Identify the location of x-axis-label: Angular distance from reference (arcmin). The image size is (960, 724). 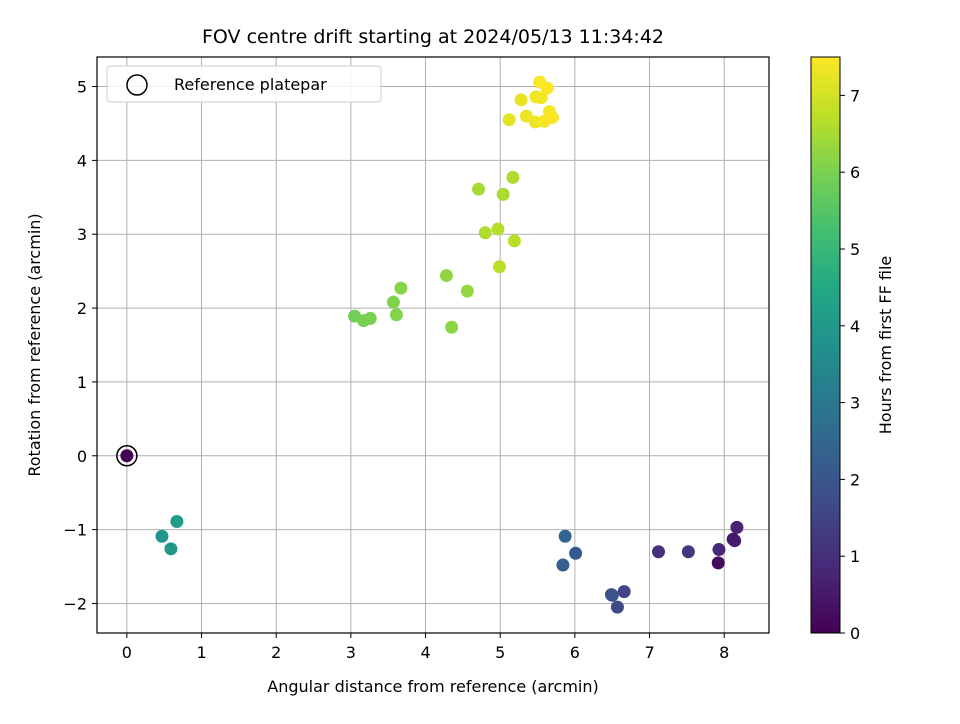
(432, 686).